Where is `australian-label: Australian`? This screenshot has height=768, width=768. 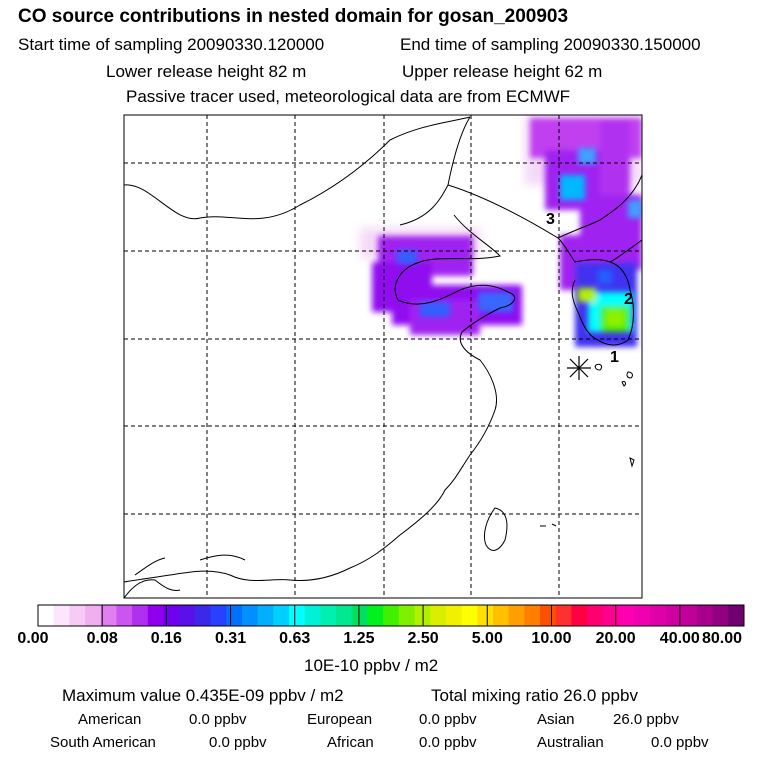
australian-label: Australian is located at coordinates (570, 742).